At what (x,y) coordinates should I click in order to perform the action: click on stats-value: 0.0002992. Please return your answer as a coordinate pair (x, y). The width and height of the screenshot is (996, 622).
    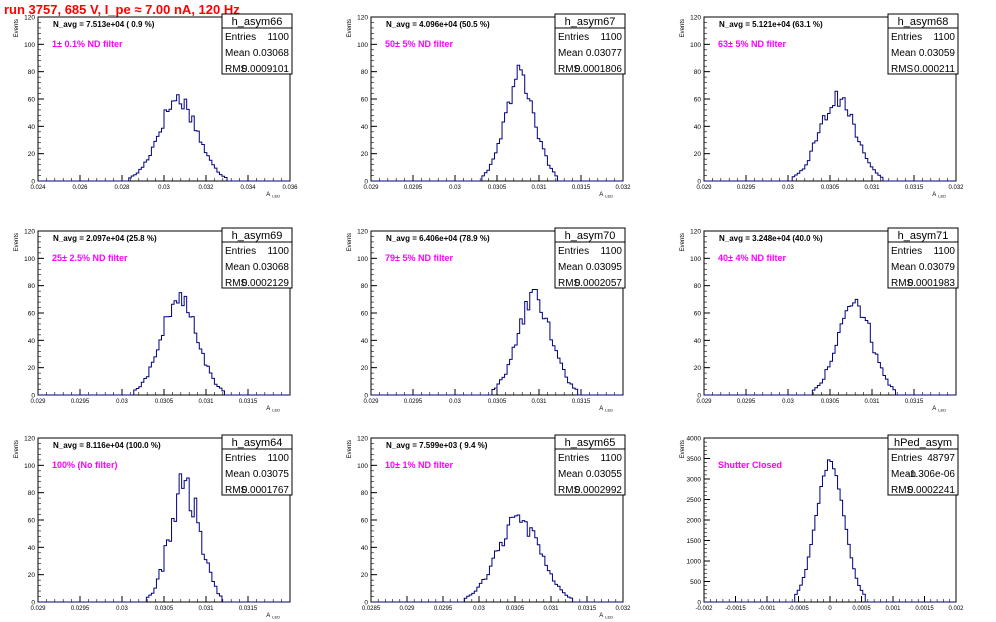
    Looking at the image, I should click on (599, 490).